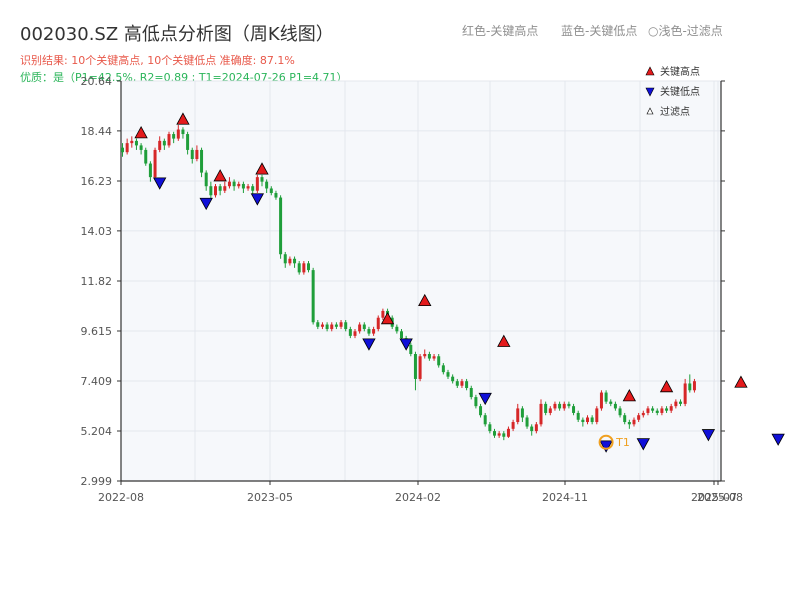  Describe the element at coordinates (97, 431) in the screenshot. I see `y-tick-label: 5.204` at that location.